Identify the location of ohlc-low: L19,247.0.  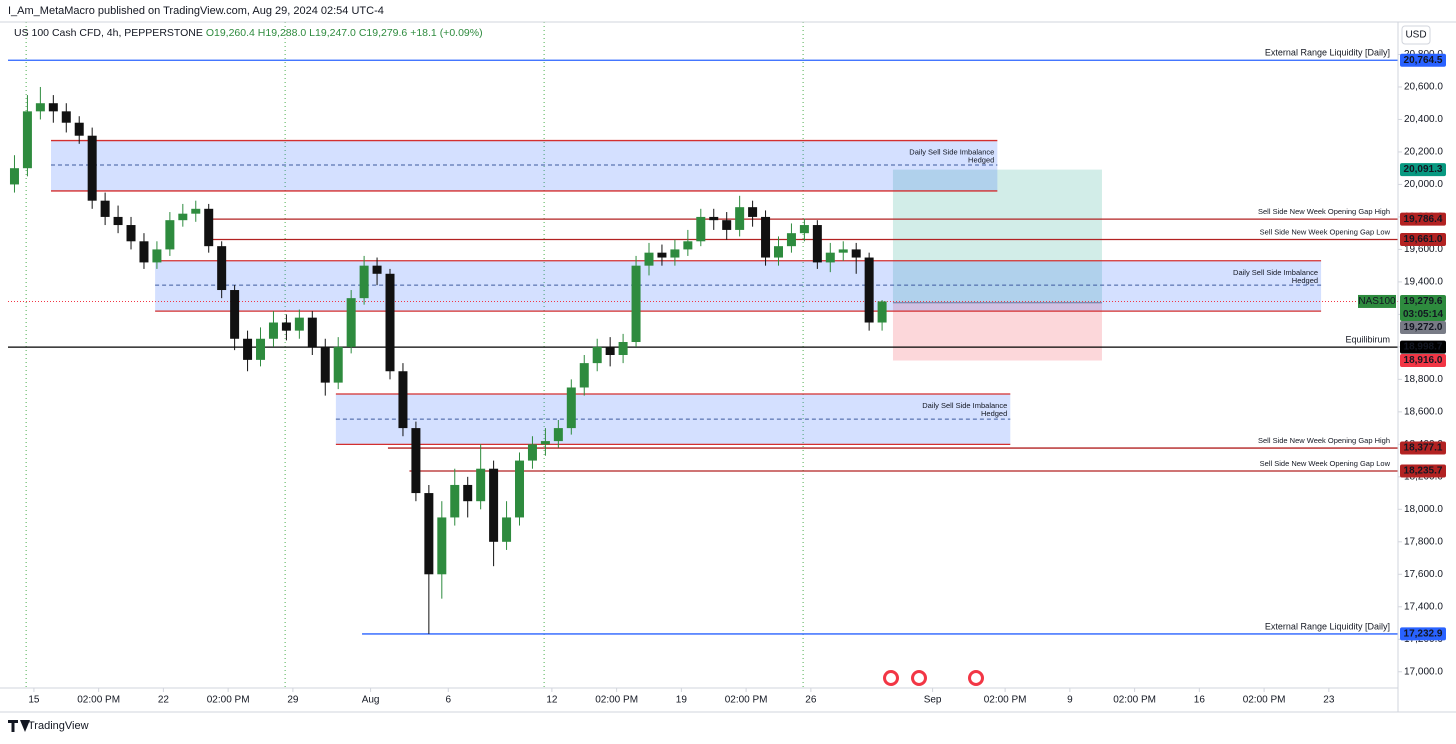
(332, 33).